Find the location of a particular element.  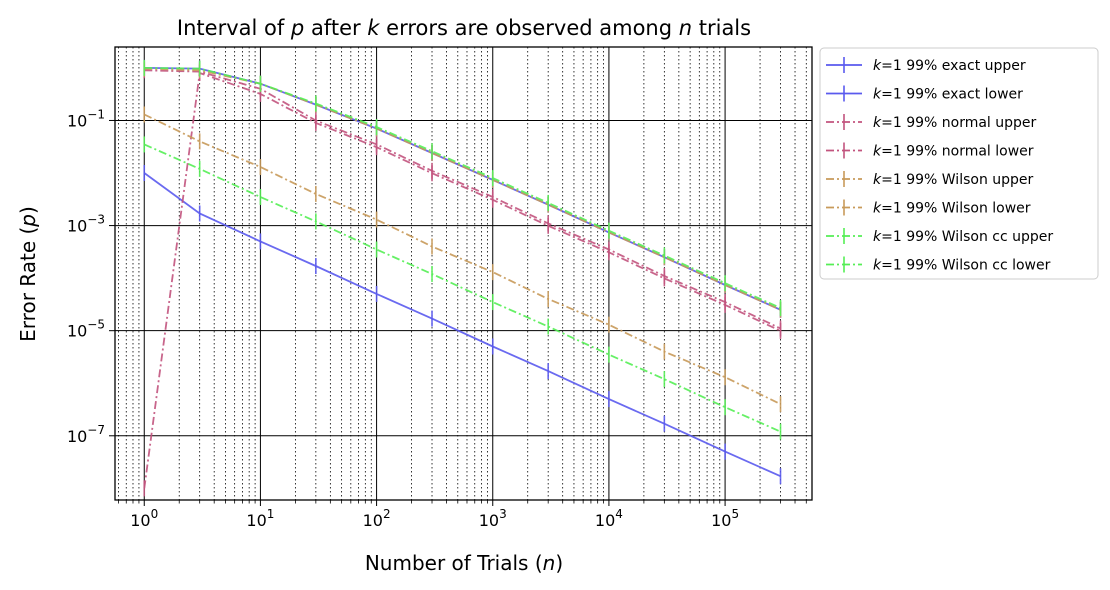

x-tick-exponent: 3 is located at coordinates (503, 514).